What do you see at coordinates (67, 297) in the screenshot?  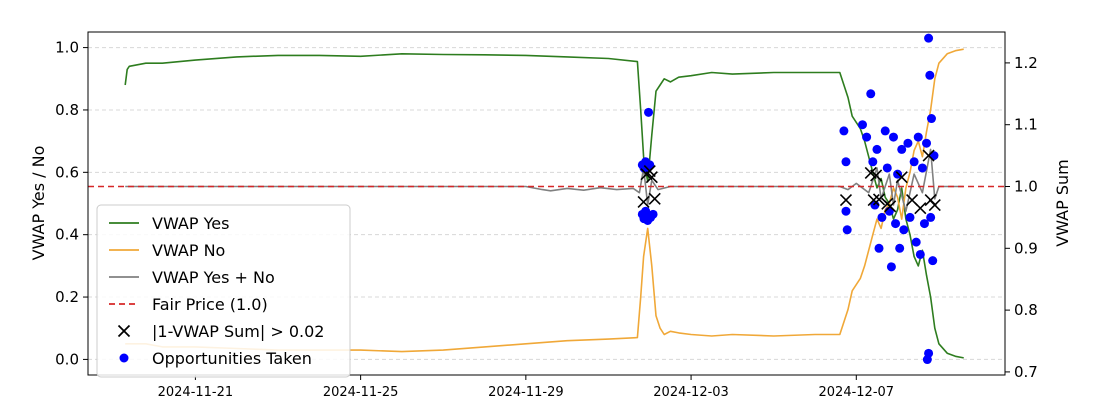 I see `y-left-tick-label: 0.2` at bounding box center [67, 297].